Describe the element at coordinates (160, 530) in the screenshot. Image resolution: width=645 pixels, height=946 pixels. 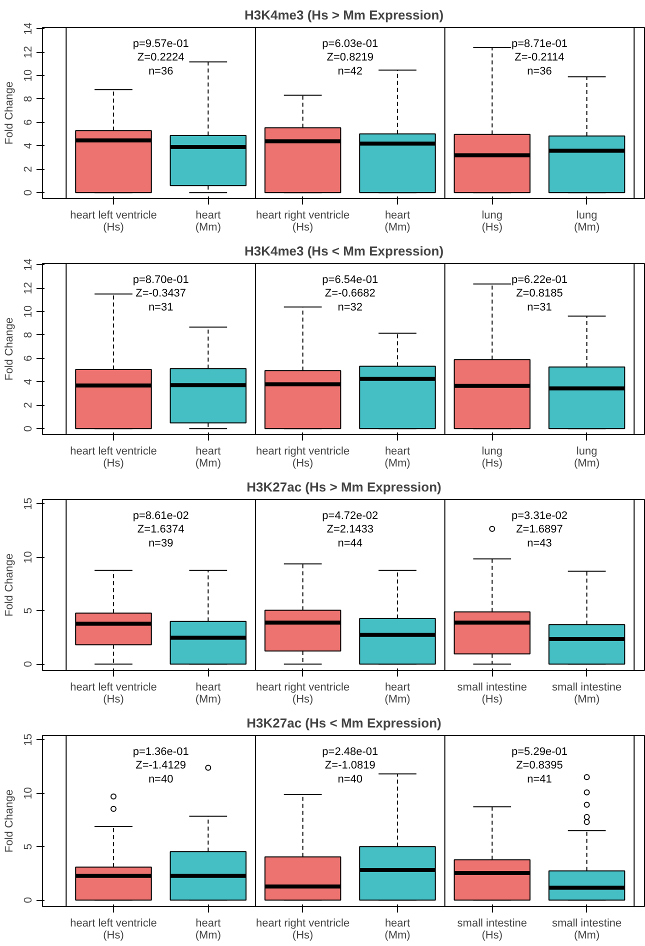
I see `annotation: p=8.61e-02 Z=1.6374 n=39` at that location.